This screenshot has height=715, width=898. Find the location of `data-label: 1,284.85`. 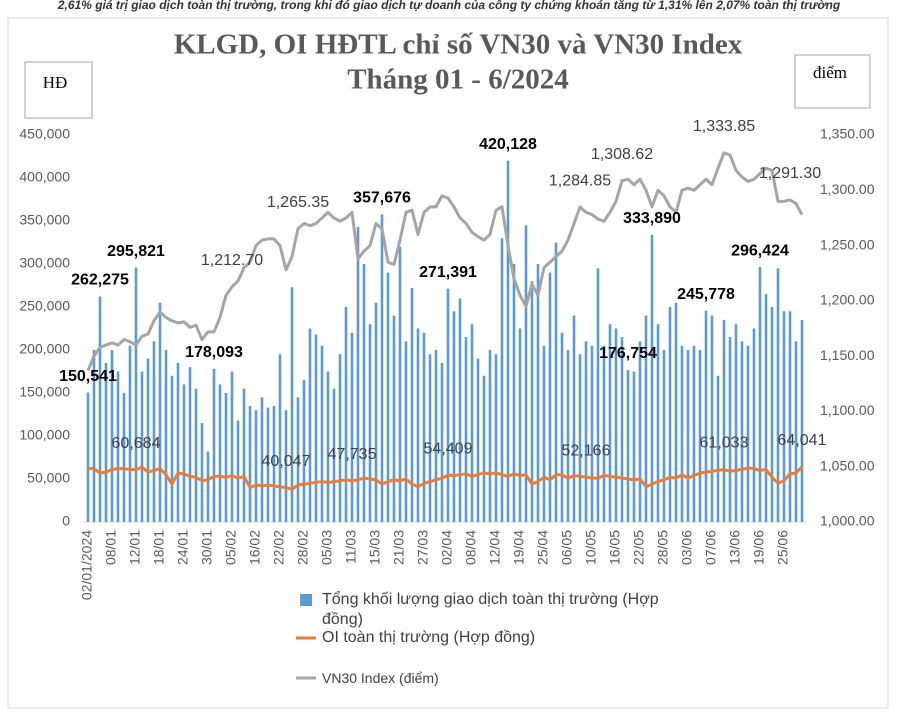

data-label: 1,284.85 is located at coordinates (580, 180).